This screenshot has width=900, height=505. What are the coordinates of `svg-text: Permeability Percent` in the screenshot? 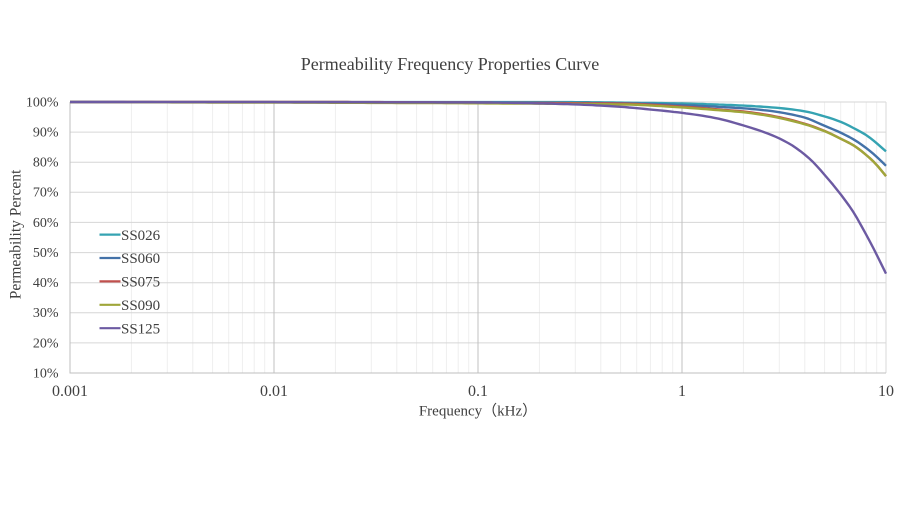 It's located at (16, 234).